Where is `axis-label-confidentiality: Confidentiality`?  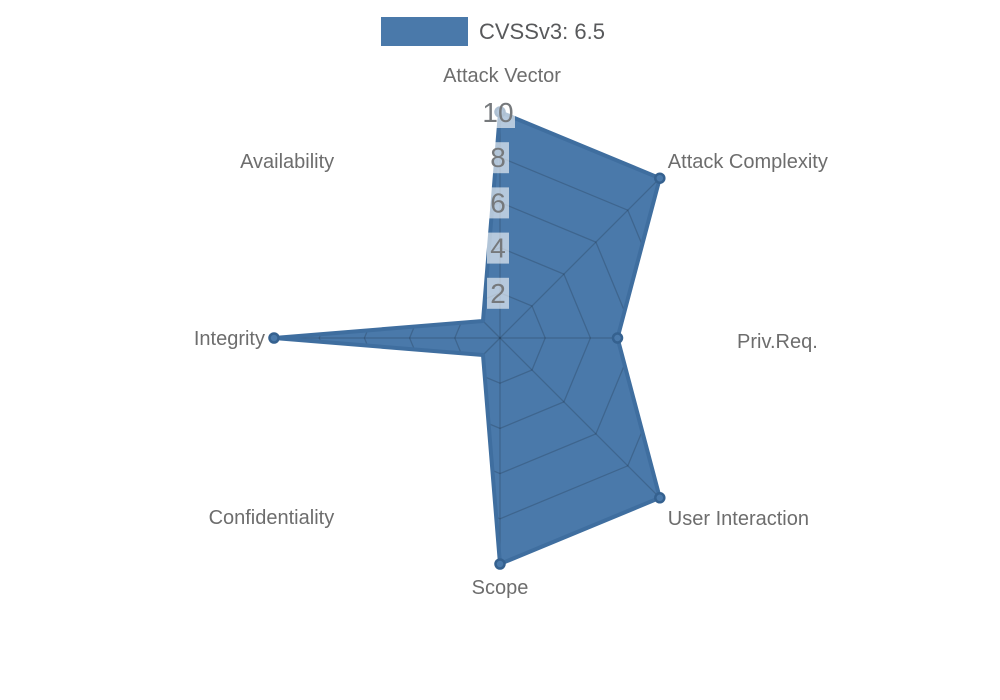 axis-label-confidentiality: Confidentiality is located at coordinates (272, 518).